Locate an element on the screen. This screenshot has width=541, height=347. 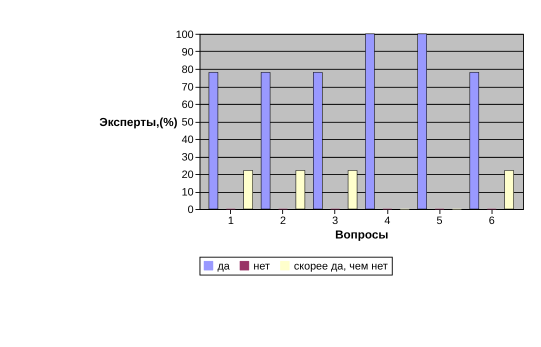
y-tick-label: 0 is located at coordinates (191, 210).